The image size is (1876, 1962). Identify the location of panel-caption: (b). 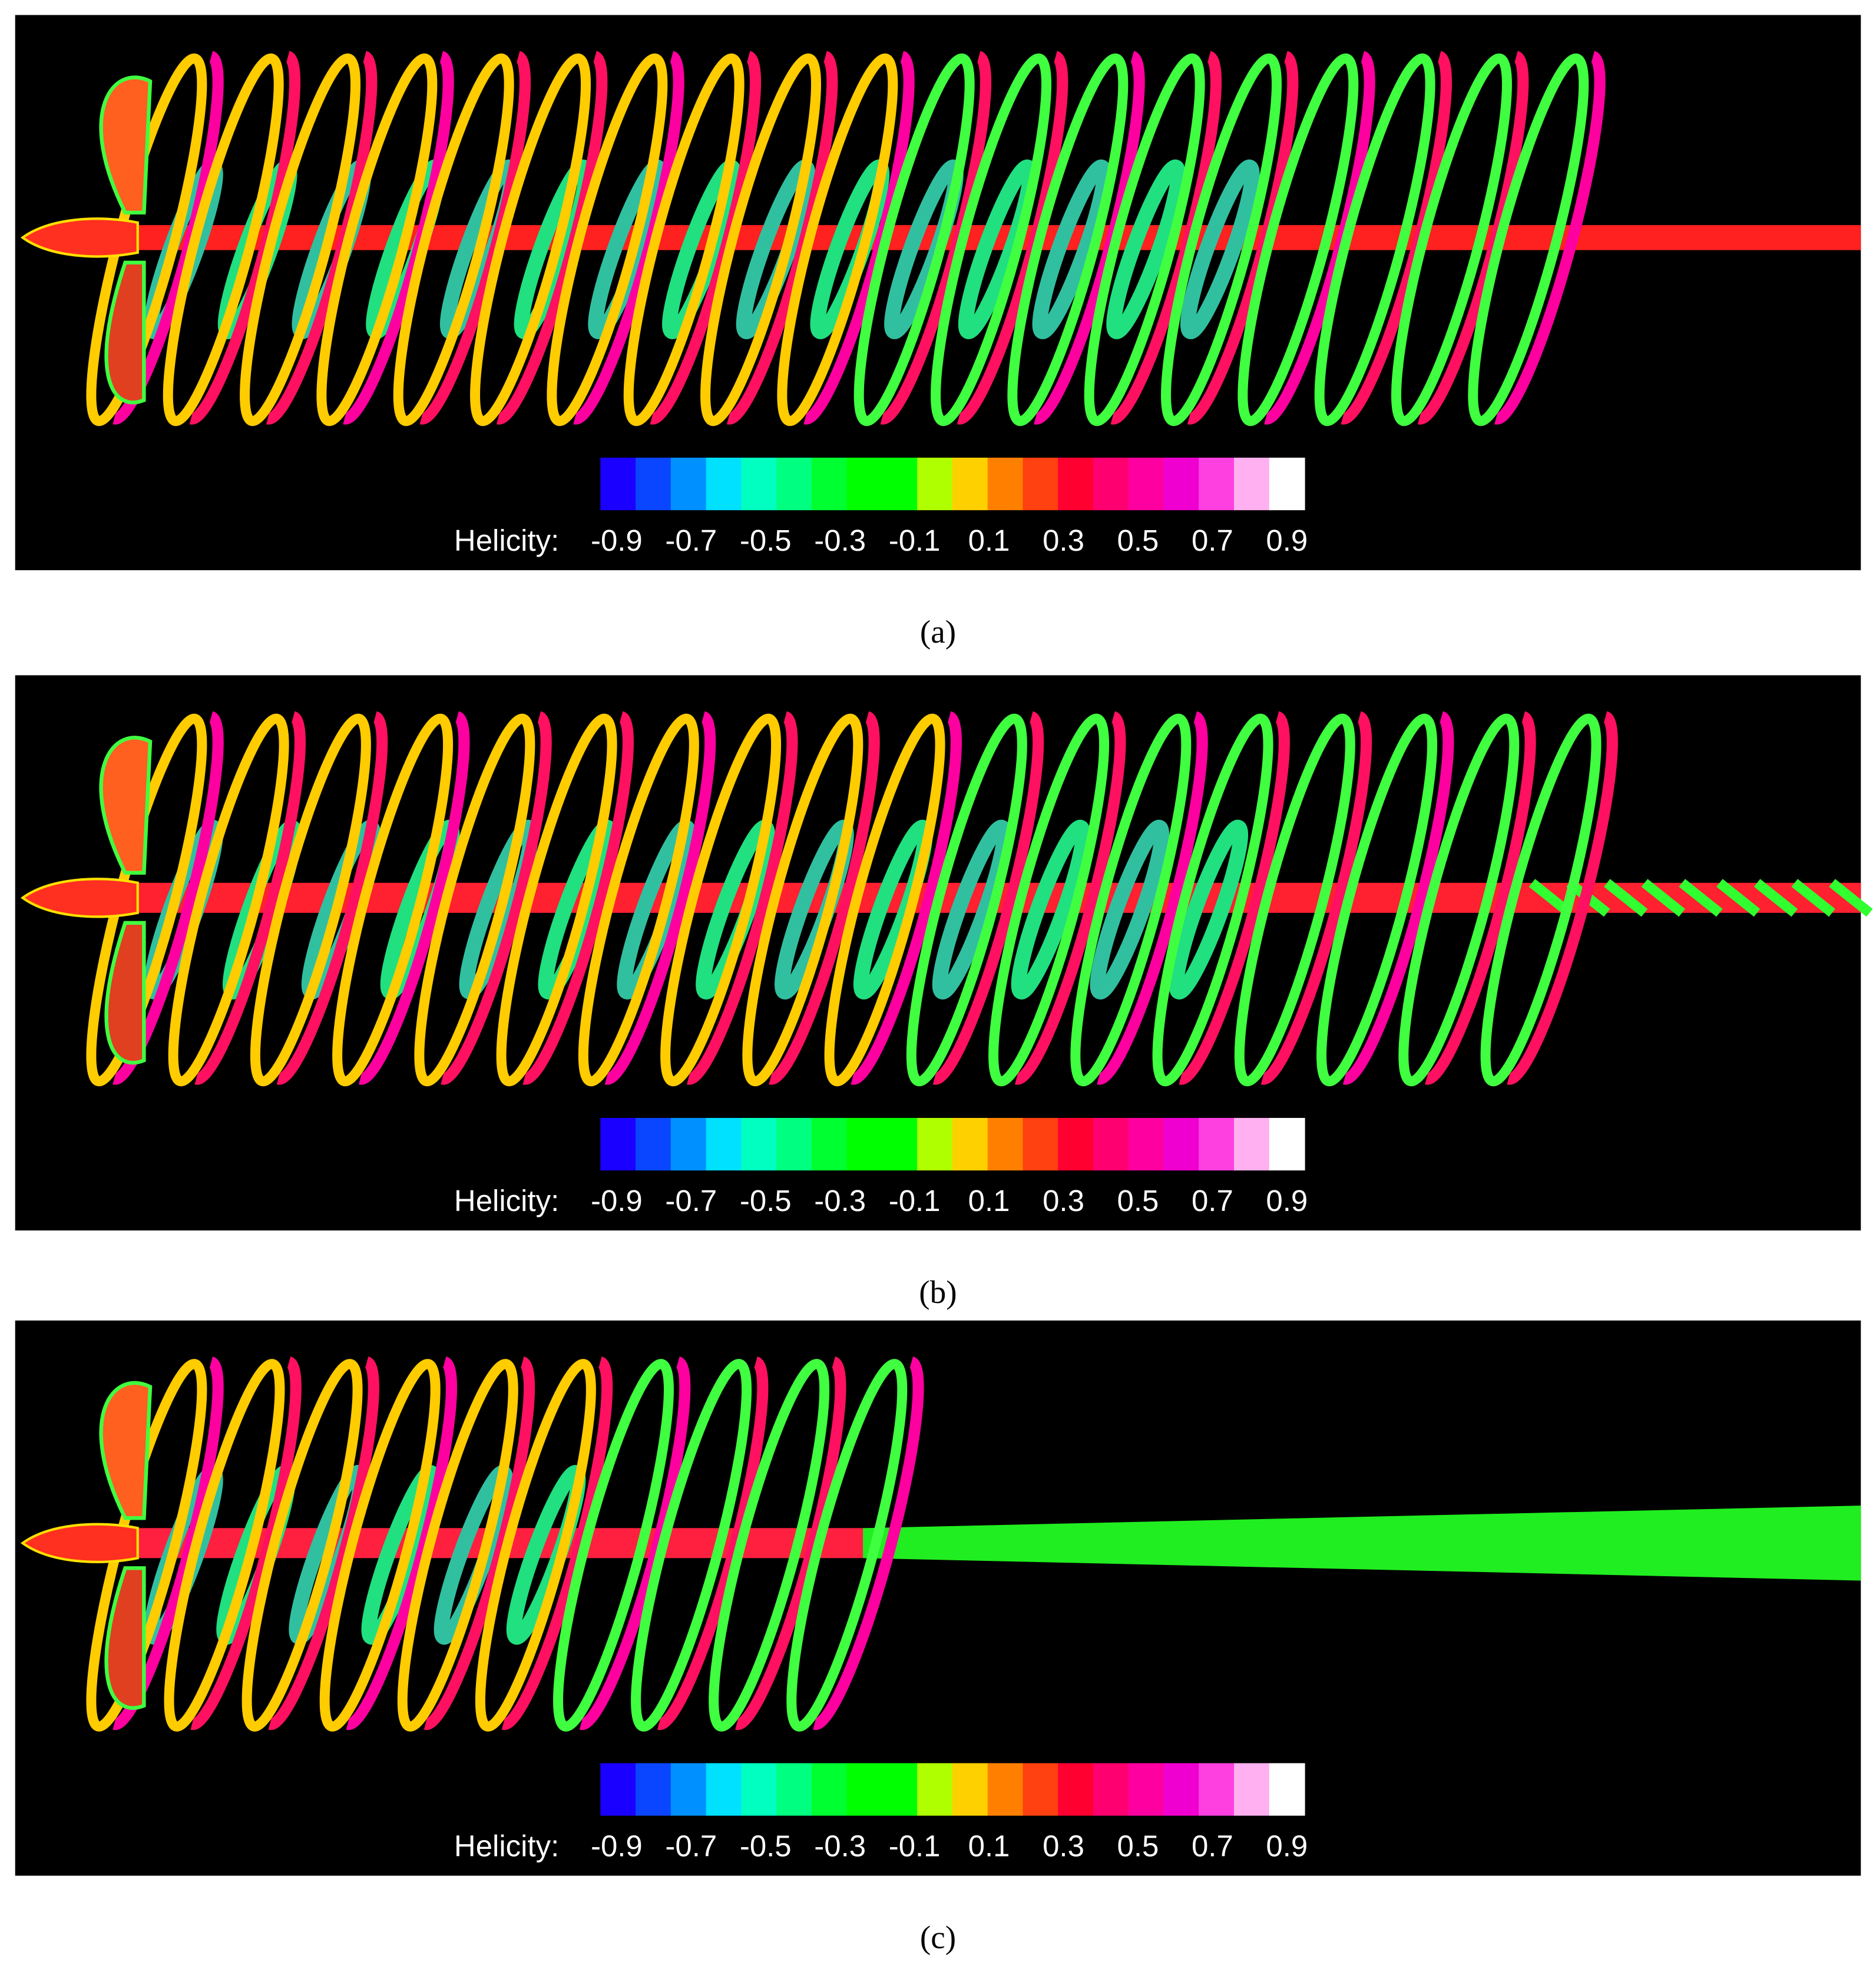
(938, 1292).